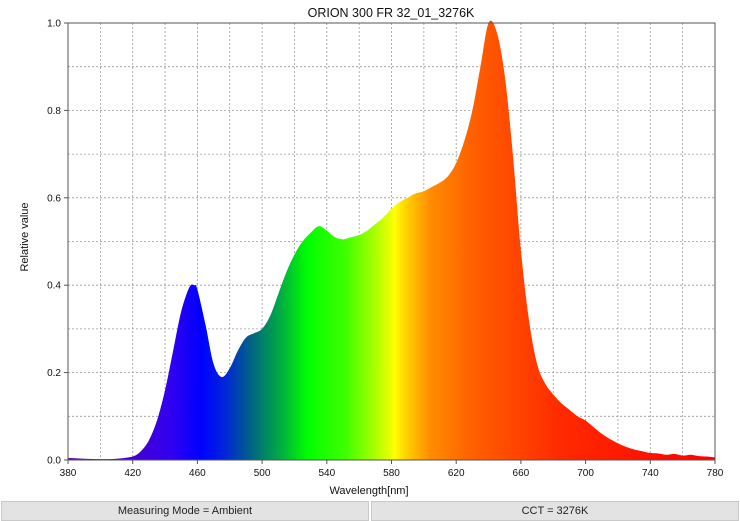  I want to click on y-tick-label: 0.2, so click(54, 373).